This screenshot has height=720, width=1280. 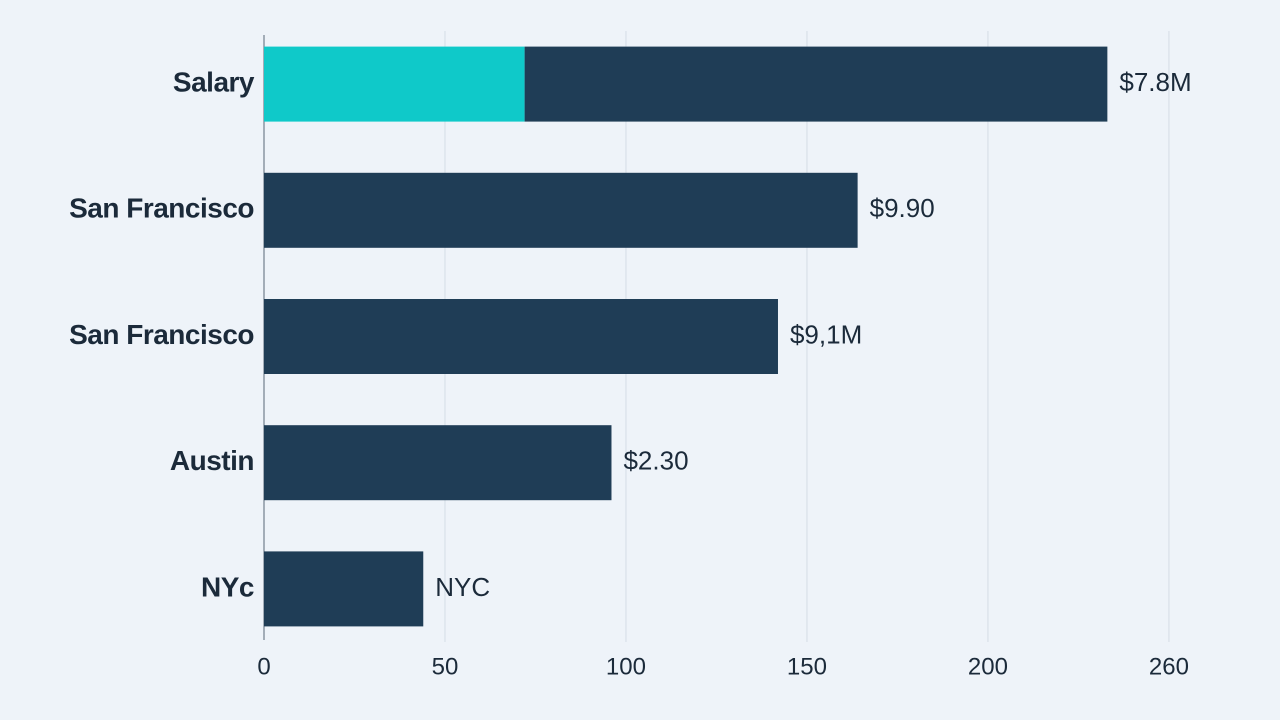 What do you see at coordinates (263, 666) in the screenshot?
I see `x-tick-label: 0` at bounding box center [263, 666].